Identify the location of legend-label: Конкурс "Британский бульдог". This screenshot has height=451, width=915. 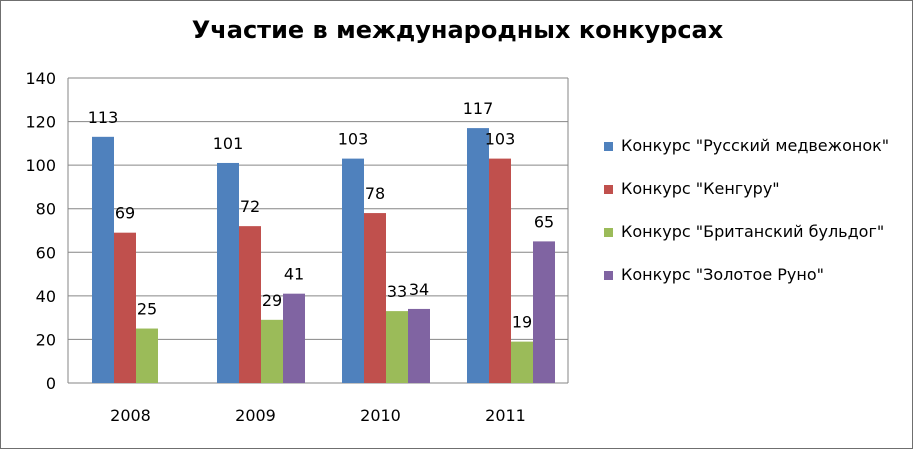
(753, 231).